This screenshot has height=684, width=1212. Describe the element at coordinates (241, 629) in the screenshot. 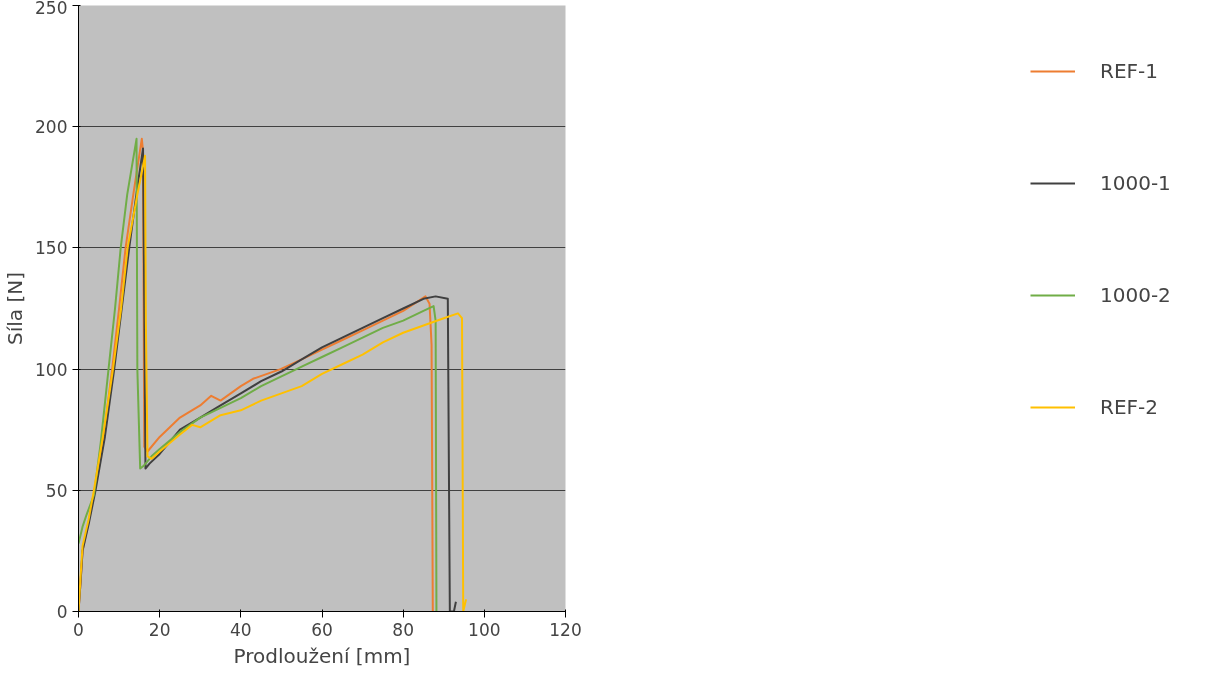

I see `x-tick-label: 40` at that location.